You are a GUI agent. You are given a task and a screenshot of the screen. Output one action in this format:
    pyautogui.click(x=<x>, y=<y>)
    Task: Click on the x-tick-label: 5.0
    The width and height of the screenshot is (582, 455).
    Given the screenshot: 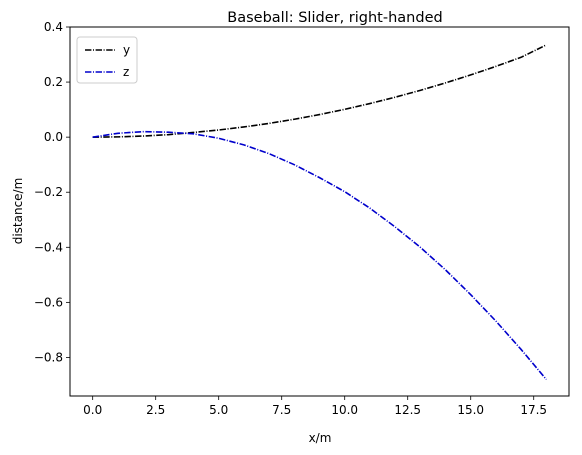 What is the action you would take?
    pyautogui.click(x=218, y=410)
    